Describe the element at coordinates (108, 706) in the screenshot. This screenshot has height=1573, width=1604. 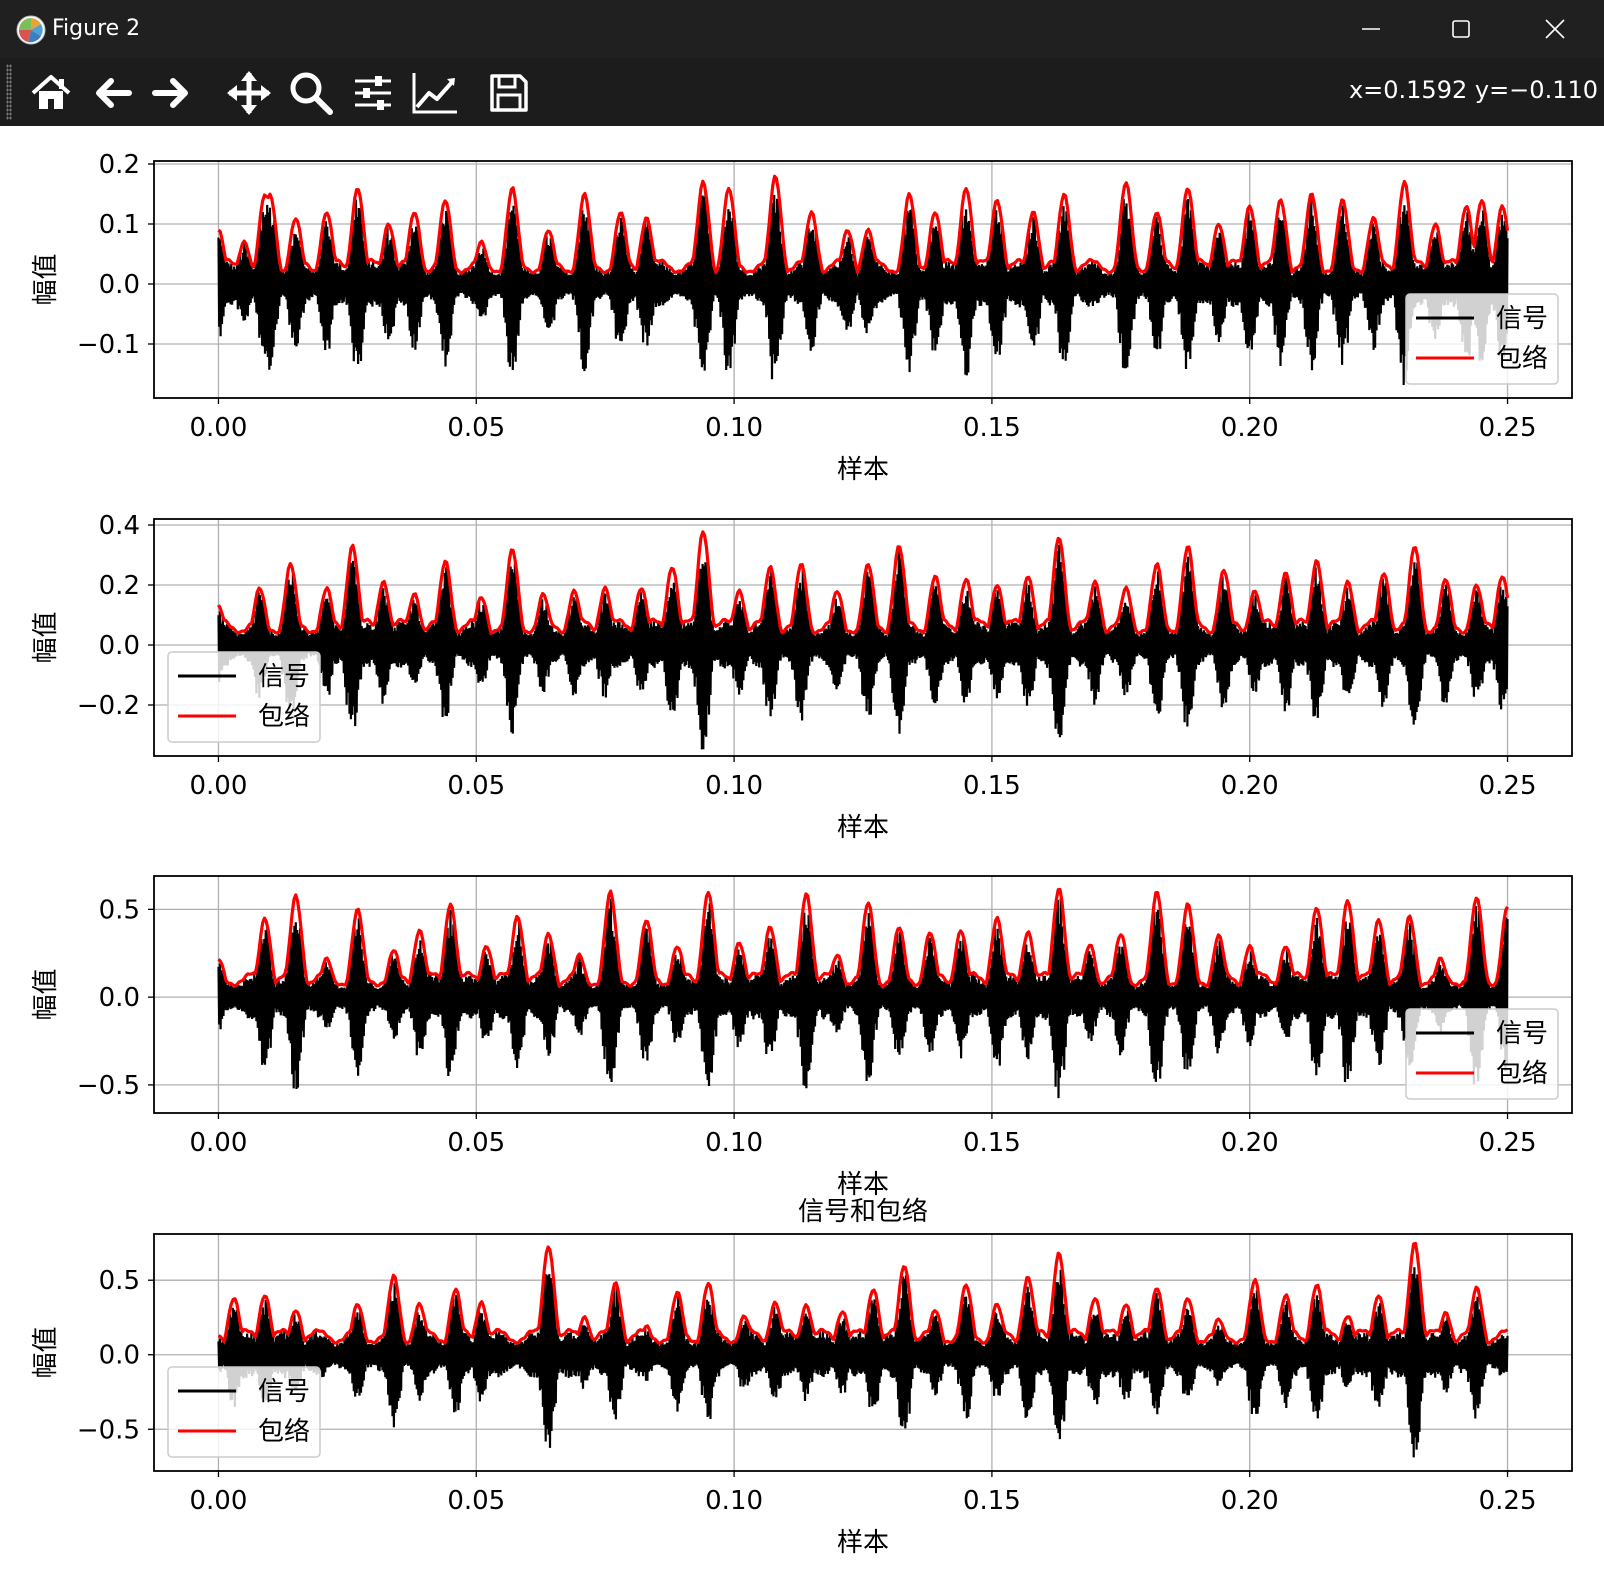
I see `y-tick-label: −0.2` at that location.